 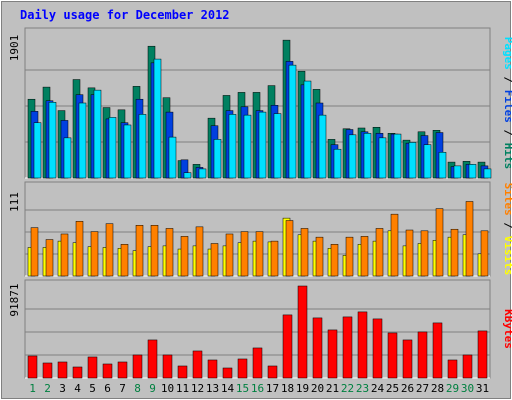 I want to click on day-label: 18, so click(x=287, y=388).